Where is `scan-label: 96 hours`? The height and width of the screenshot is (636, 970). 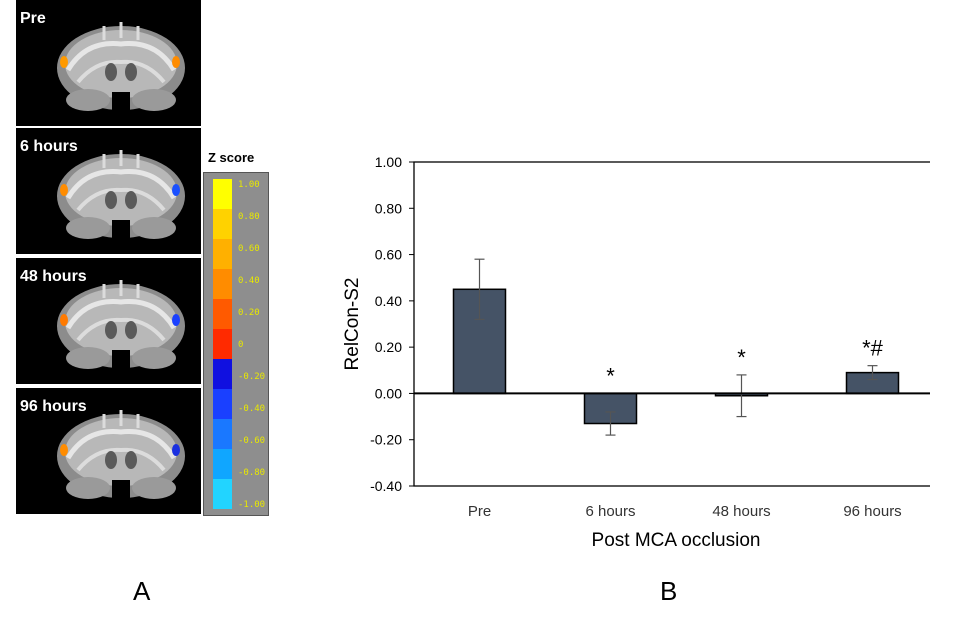
scan-label: 96 hours is located at coordinates (53, 406).